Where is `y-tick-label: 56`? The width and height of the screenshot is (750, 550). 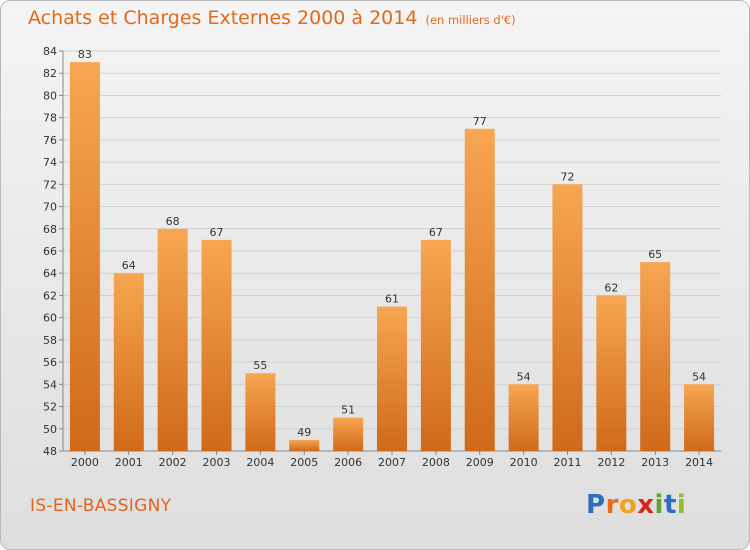 y-tick-label: 56 is located at coordinates (50, 362).